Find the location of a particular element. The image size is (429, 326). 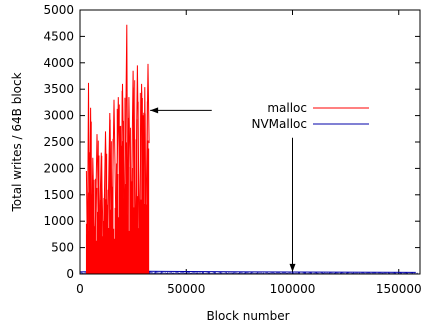

y-tick-label: 500 is located at coordinates (62, 248).